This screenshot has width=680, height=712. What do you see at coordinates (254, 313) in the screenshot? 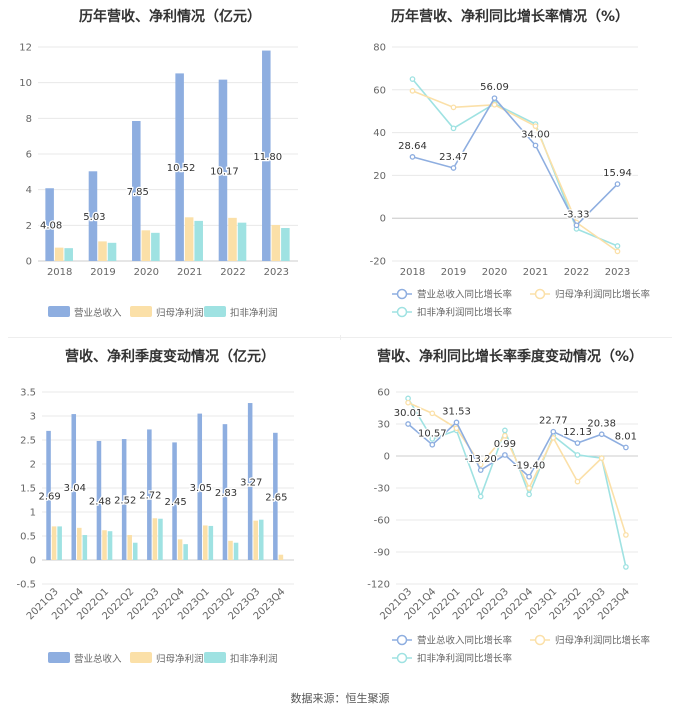
I see `legend-label: 扣非净利润` at bounding box center [254, 313].